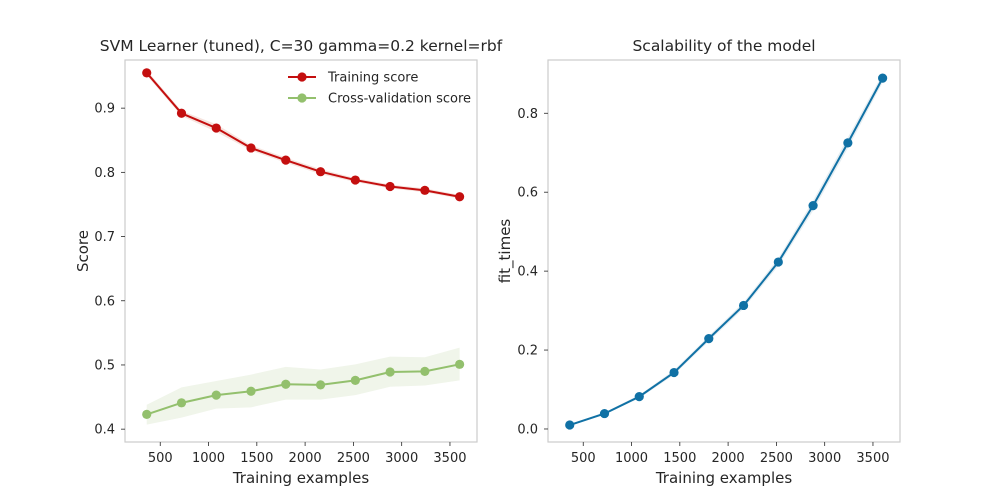  What do you see at coordinates (723, 46) in the screenshot?
I see `chart-title: Scalability of the model` at bounding box center [723, 46].